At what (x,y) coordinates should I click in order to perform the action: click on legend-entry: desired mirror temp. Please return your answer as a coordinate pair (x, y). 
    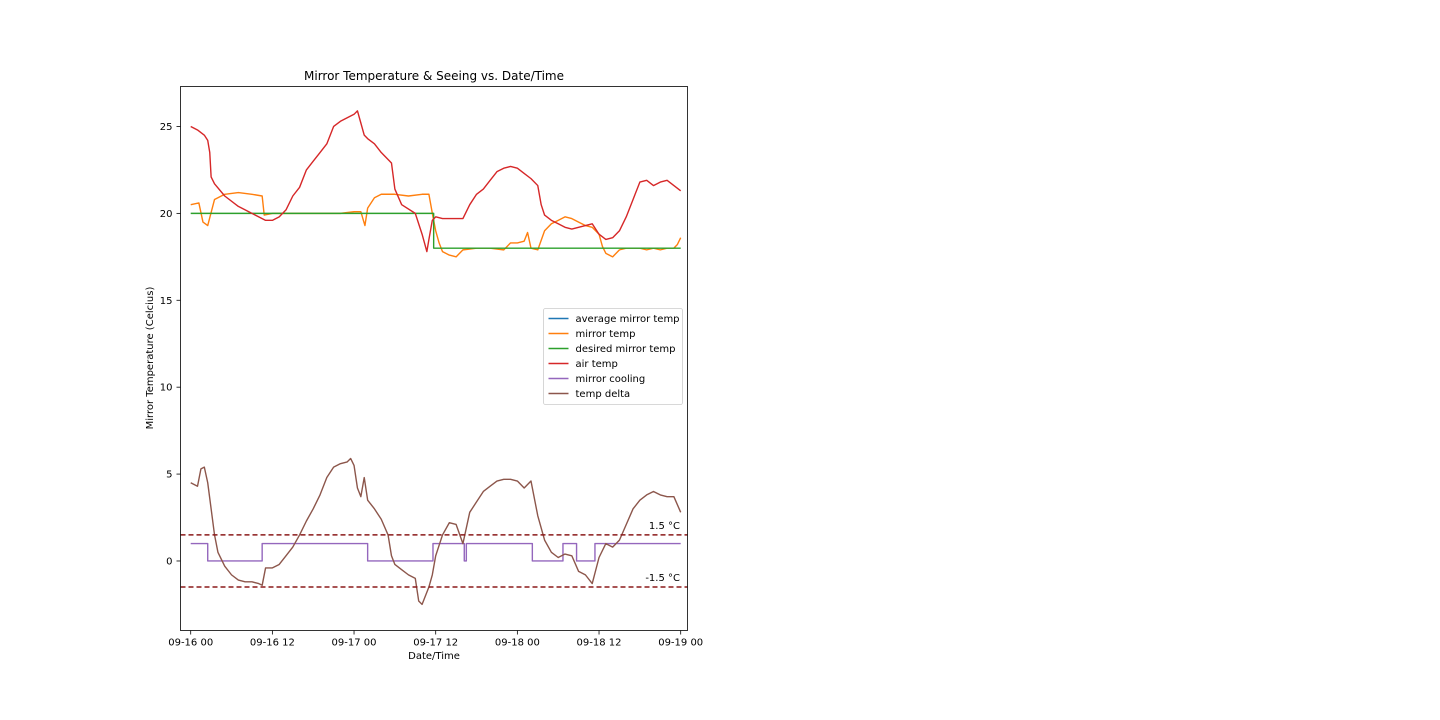
    Looking at the image, I should click on (626, 349).